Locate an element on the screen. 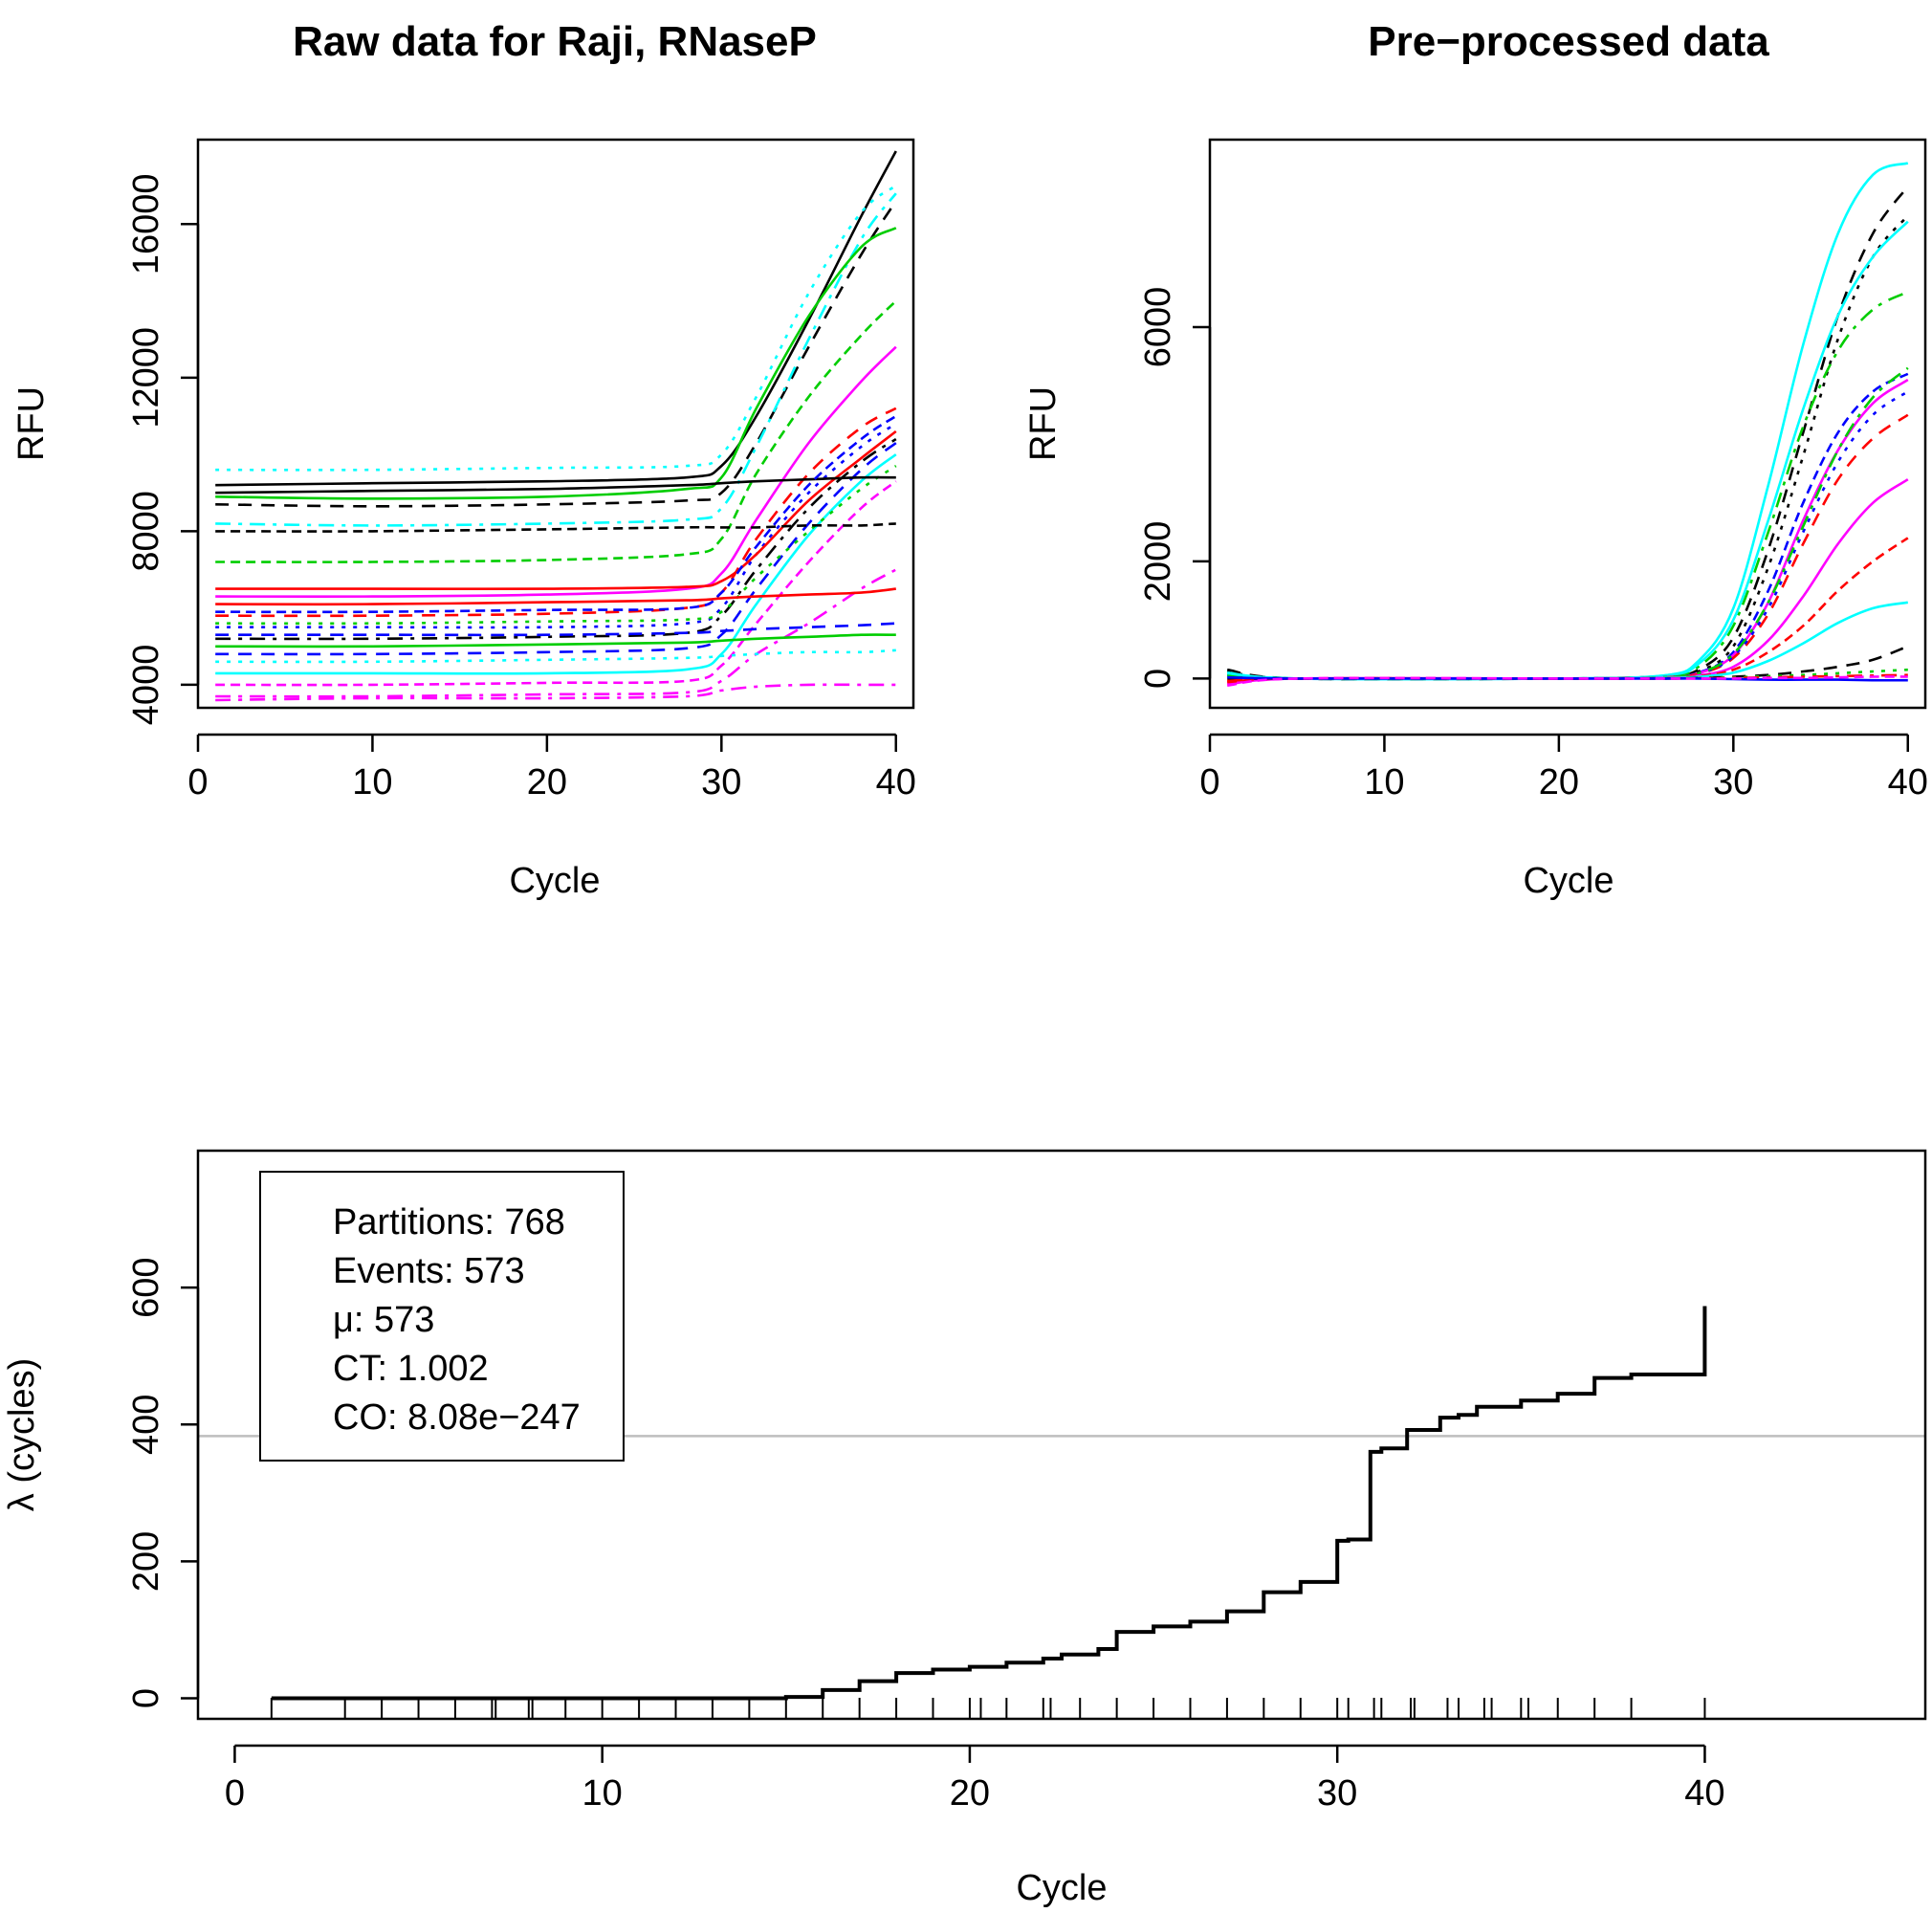 The height and width of the screenshot is (1913, 1932). legend-co: CO: 8.08e−247 is located at coordinates (457, 1418).